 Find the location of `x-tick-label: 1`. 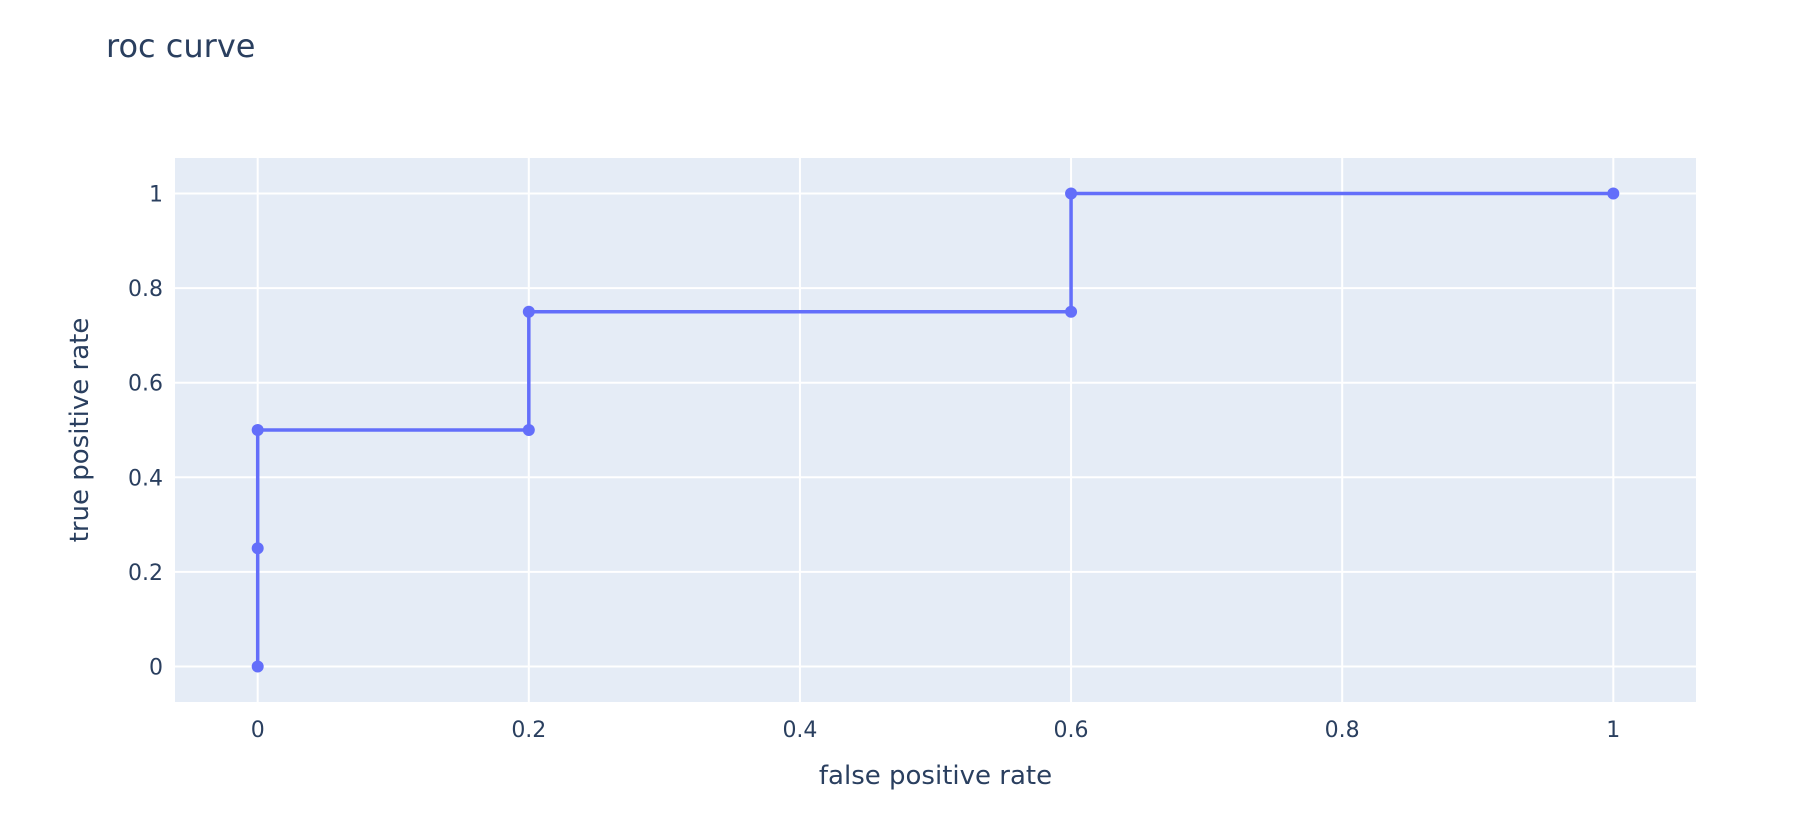

x-tick-label: 1 is located at coordinates (1613, 730).